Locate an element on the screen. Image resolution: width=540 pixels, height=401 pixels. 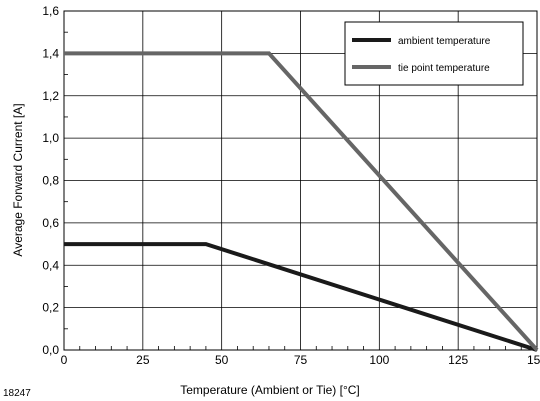
y-tick-label: 1,6 is located at coordinates (50, 11).